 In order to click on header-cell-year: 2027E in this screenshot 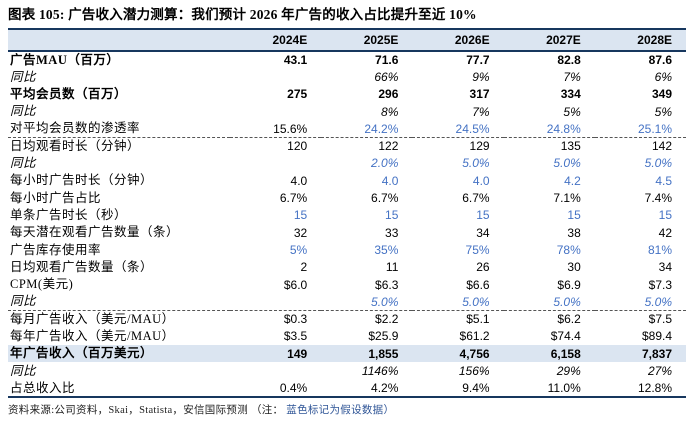, I will do `click(549, 40)`.